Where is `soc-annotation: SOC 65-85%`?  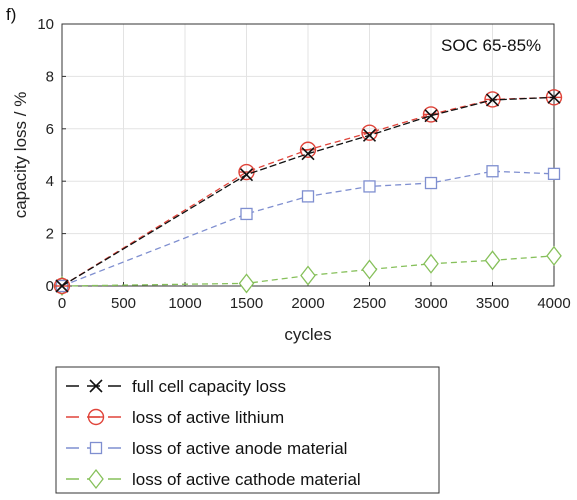 soc-annotation: SOC 65-85% is located at coordinates (491, 45).